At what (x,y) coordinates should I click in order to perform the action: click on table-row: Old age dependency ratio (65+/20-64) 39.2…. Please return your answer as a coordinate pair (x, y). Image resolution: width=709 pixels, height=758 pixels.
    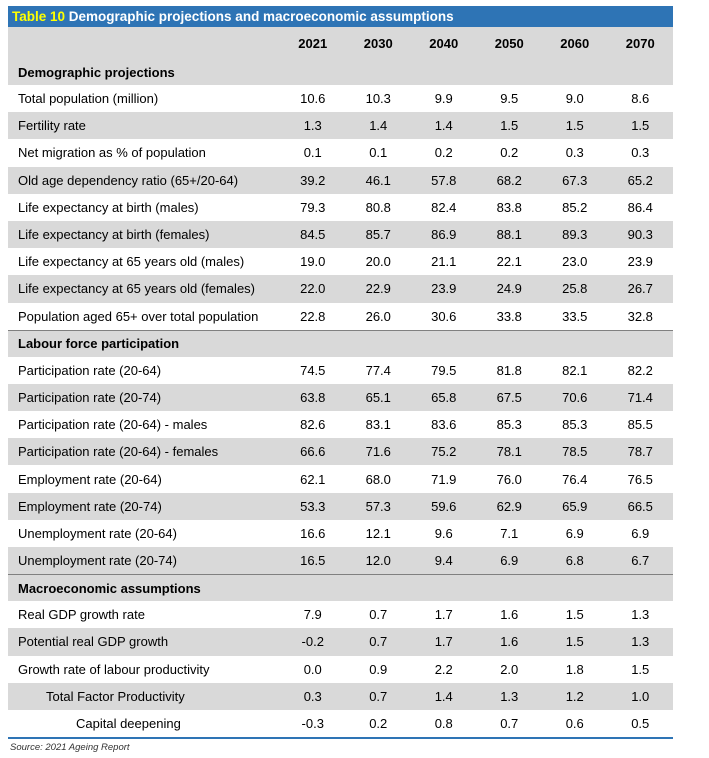
    Looking at the image, I should click on (340, 180).